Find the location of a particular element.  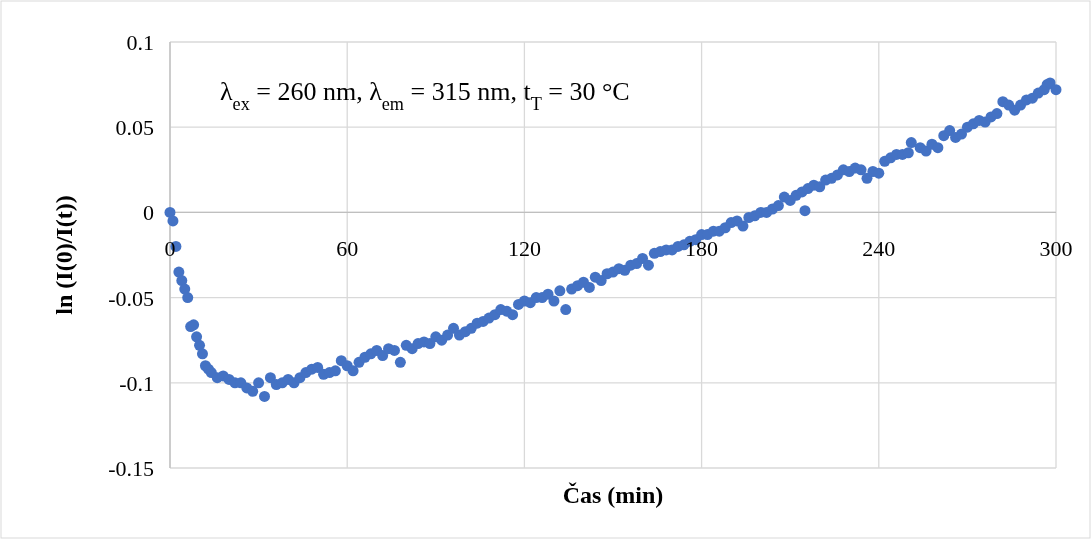

x-axis-title: Čas (min) is located at coordinates (613, 495).